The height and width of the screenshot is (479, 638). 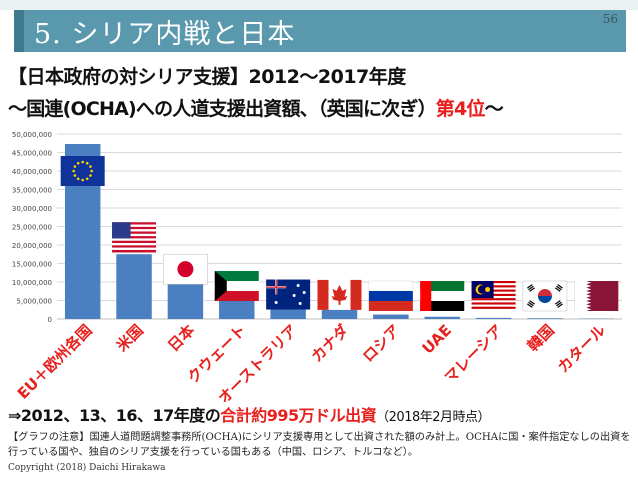 What do you see at coordinates (19, 31) in the screenshot?
I see `title-bar-accent` at bounding box center [19, 31].